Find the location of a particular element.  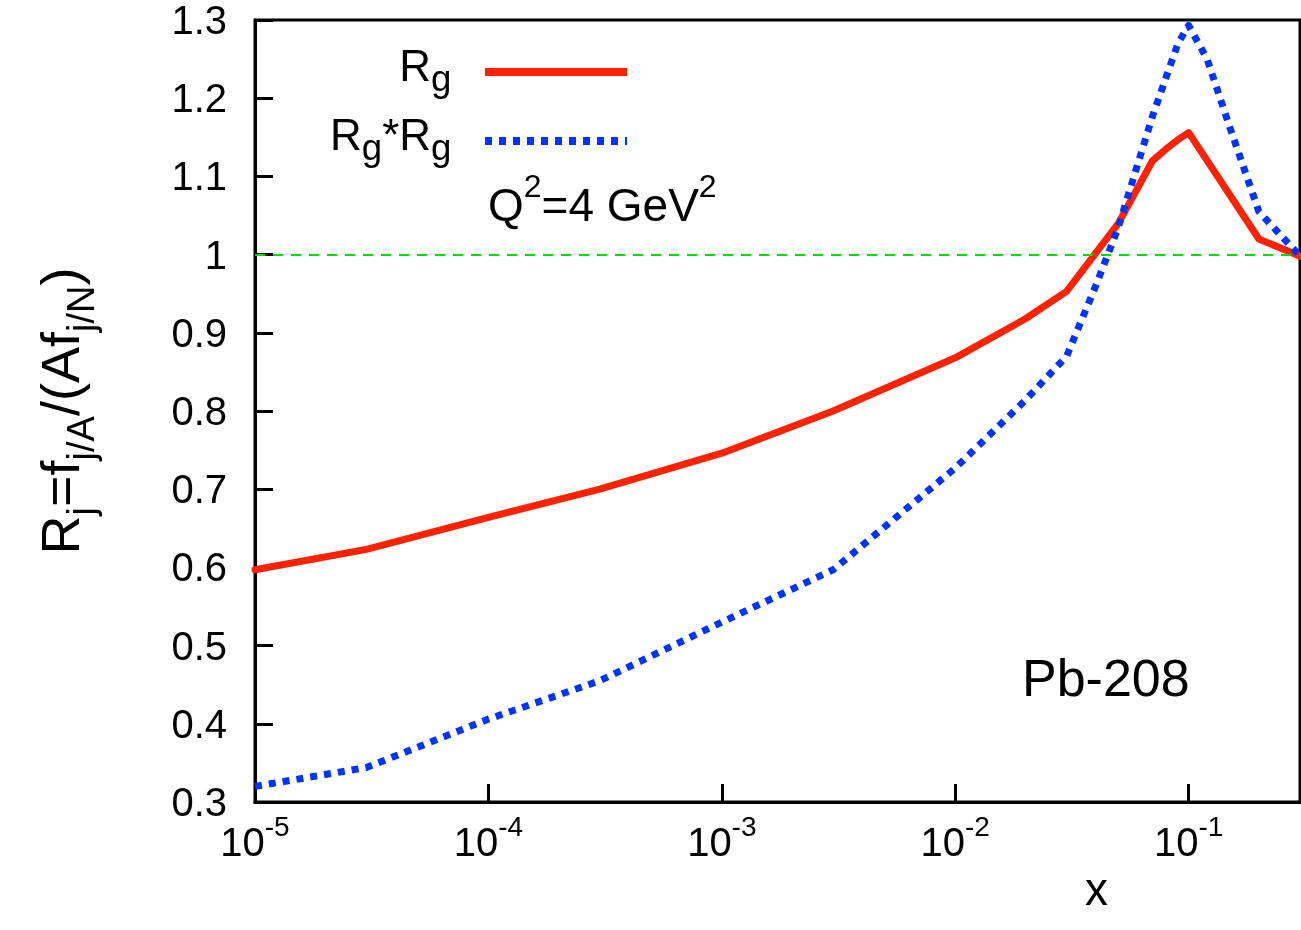

legend-label: R$_{g}$*R$_{g}$ is located at coordinates (391, 139).